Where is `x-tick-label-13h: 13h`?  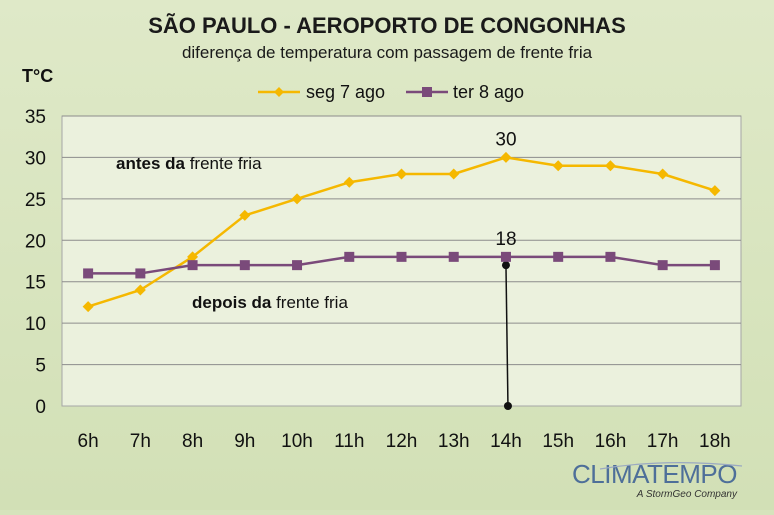
x-tick-label-13h: 13h is located at coordinates (454, 441).